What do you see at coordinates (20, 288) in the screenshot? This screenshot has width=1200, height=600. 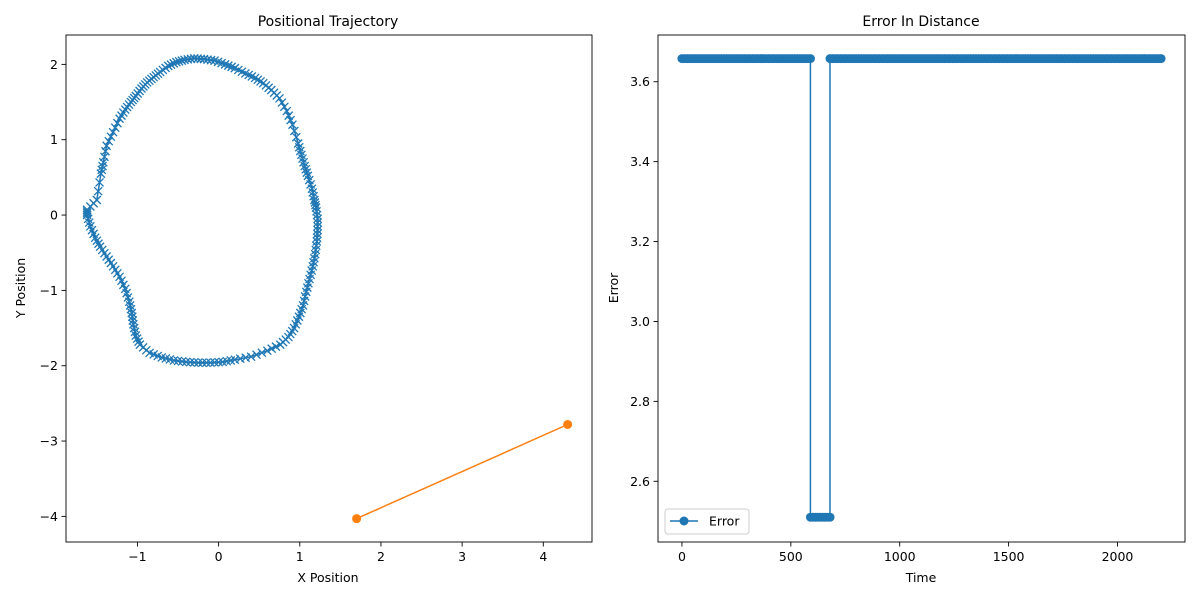 I see `trajectory-y-label: Y Position` at bounding box center [20, 288].